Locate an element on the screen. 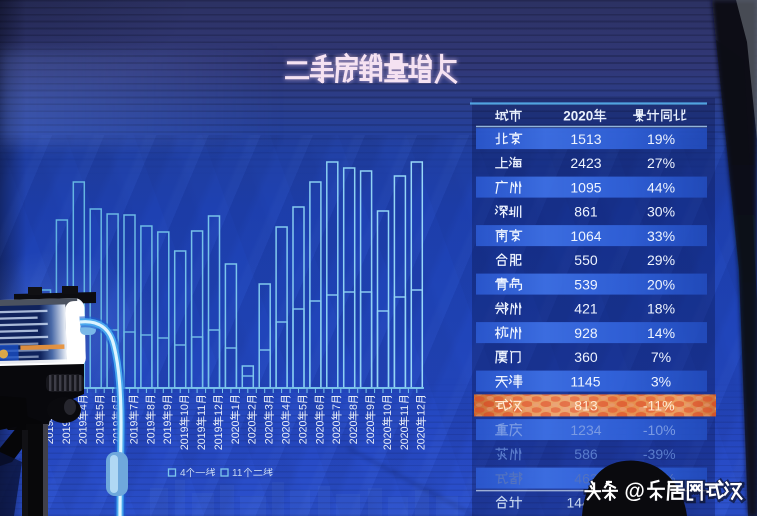 This screenshot has height=516, width=757. svg-text: 14% is located at coordinates (661, 333).